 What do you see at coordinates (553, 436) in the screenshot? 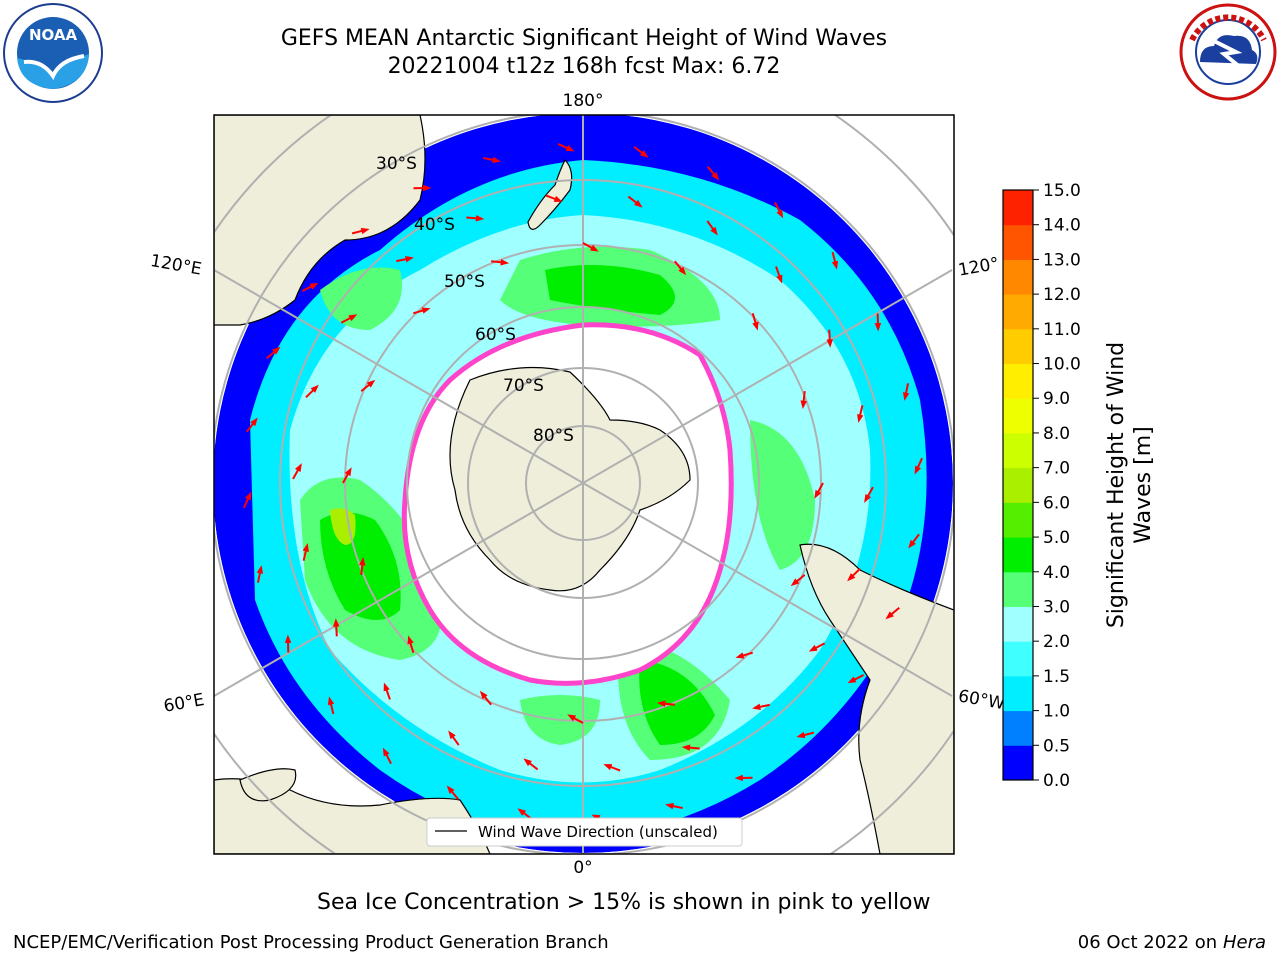
I see `lat-label-80s: 80°S` at bounding box center [553, 436].